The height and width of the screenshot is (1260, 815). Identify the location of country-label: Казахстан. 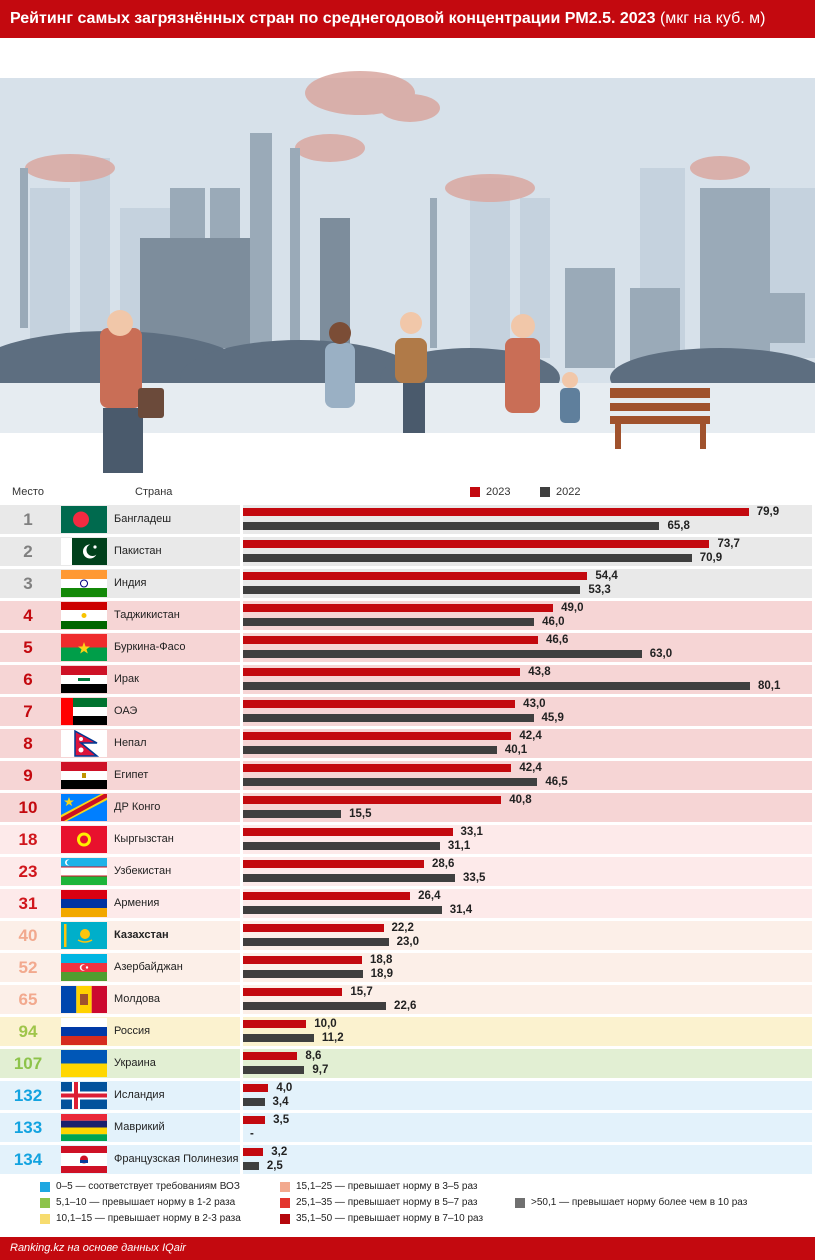
(141, 935).